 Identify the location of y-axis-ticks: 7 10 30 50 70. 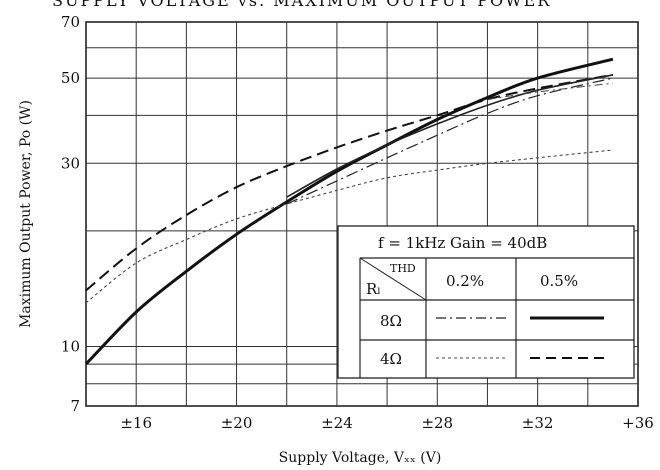
(70, 214).